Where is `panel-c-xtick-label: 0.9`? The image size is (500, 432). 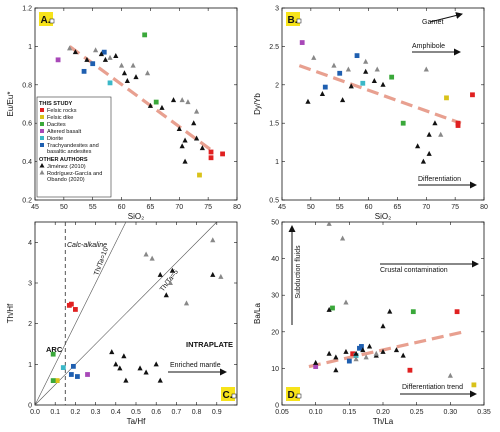
panel-c-xtick-label: 0.9 is located at coordinates (217, 412).